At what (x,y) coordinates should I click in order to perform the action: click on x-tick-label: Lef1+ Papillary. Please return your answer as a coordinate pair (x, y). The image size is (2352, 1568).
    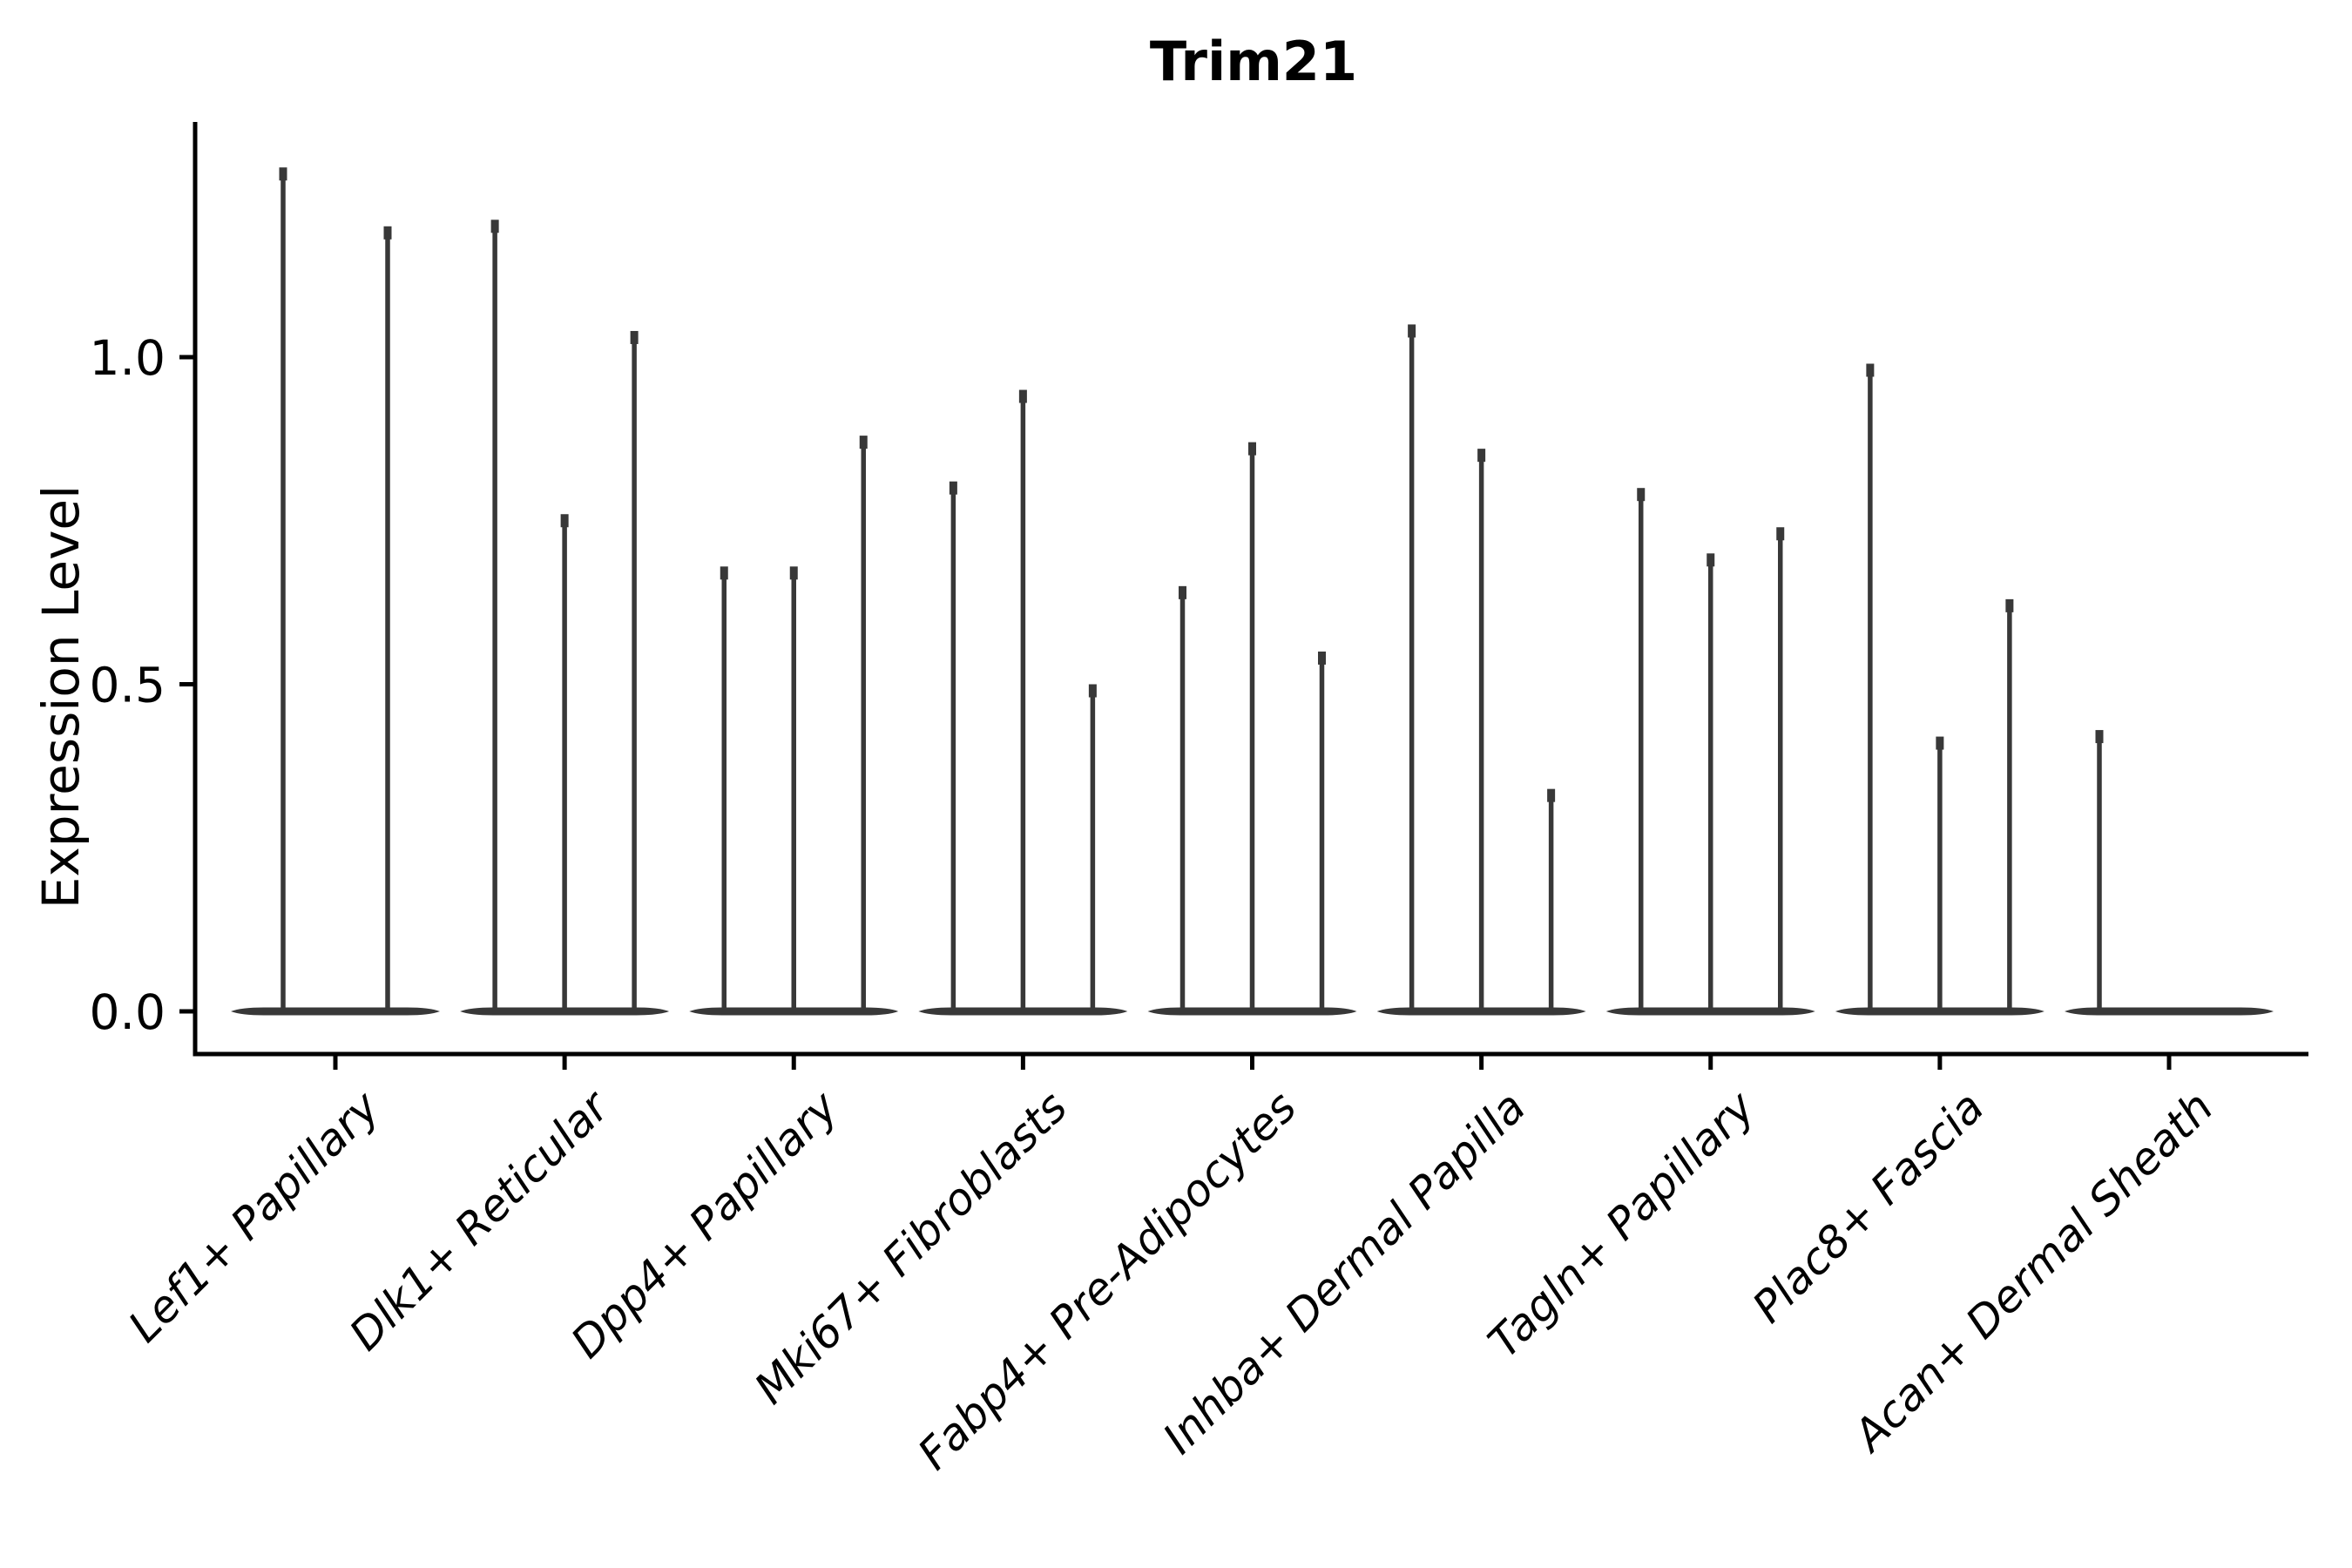
    Looking at the image, I should click on (253, 1216).